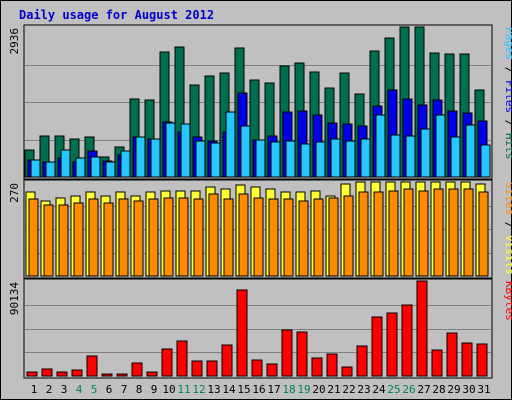 Image resolution: width=512 pixels, height=400 pixels. I want to click on legend-part: Hits, so click(507, 146).